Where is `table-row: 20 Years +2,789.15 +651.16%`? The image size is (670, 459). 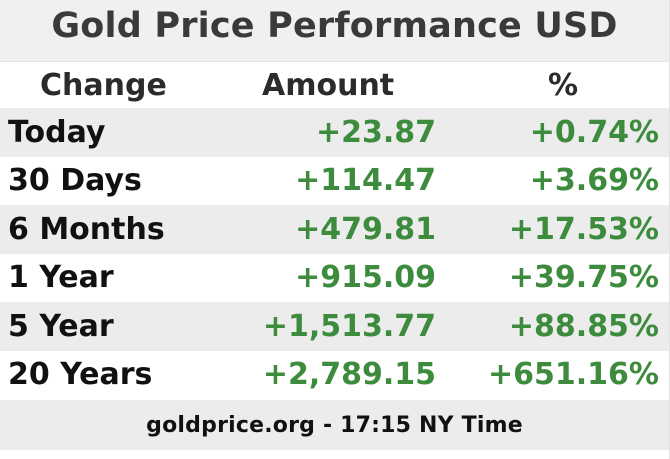 table-row: 20 Years +2,789.15 +651.16% is located at coordinates (334, 375).